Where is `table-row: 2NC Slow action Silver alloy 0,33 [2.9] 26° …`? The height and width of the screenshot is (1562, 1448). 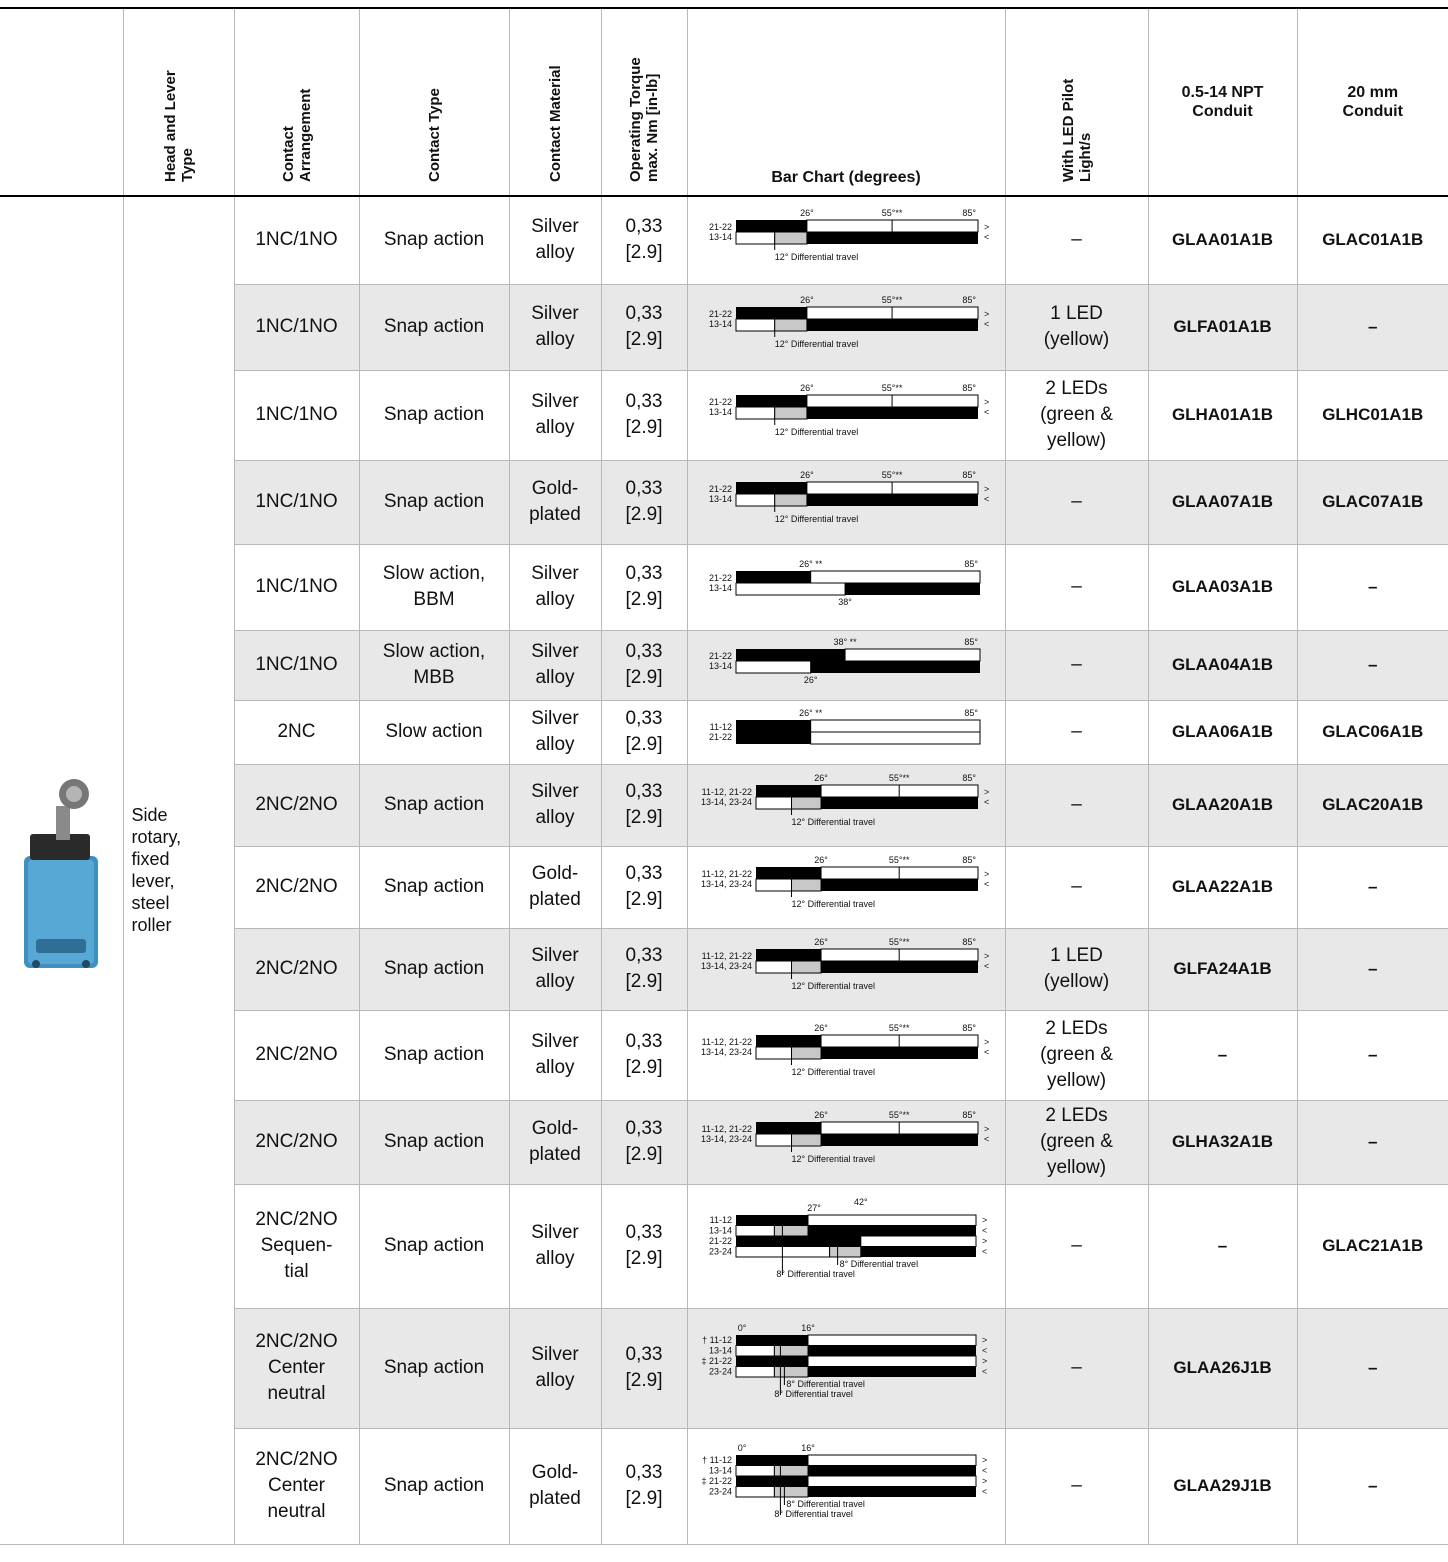 table-row: 2NC Slow action Silver alloy 0,33 [2.9] 26° … is located at coordinates (724, 732).